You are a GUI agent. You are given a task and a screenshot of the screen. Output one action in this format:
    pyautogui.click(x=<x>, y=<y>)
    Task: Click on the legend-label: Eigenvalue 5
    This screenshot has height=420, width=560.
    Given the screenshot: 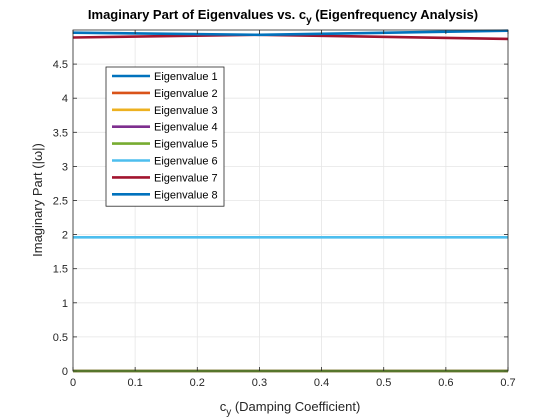 What is the action you would take?
    pyautogui.click(x=186, y=145)
    